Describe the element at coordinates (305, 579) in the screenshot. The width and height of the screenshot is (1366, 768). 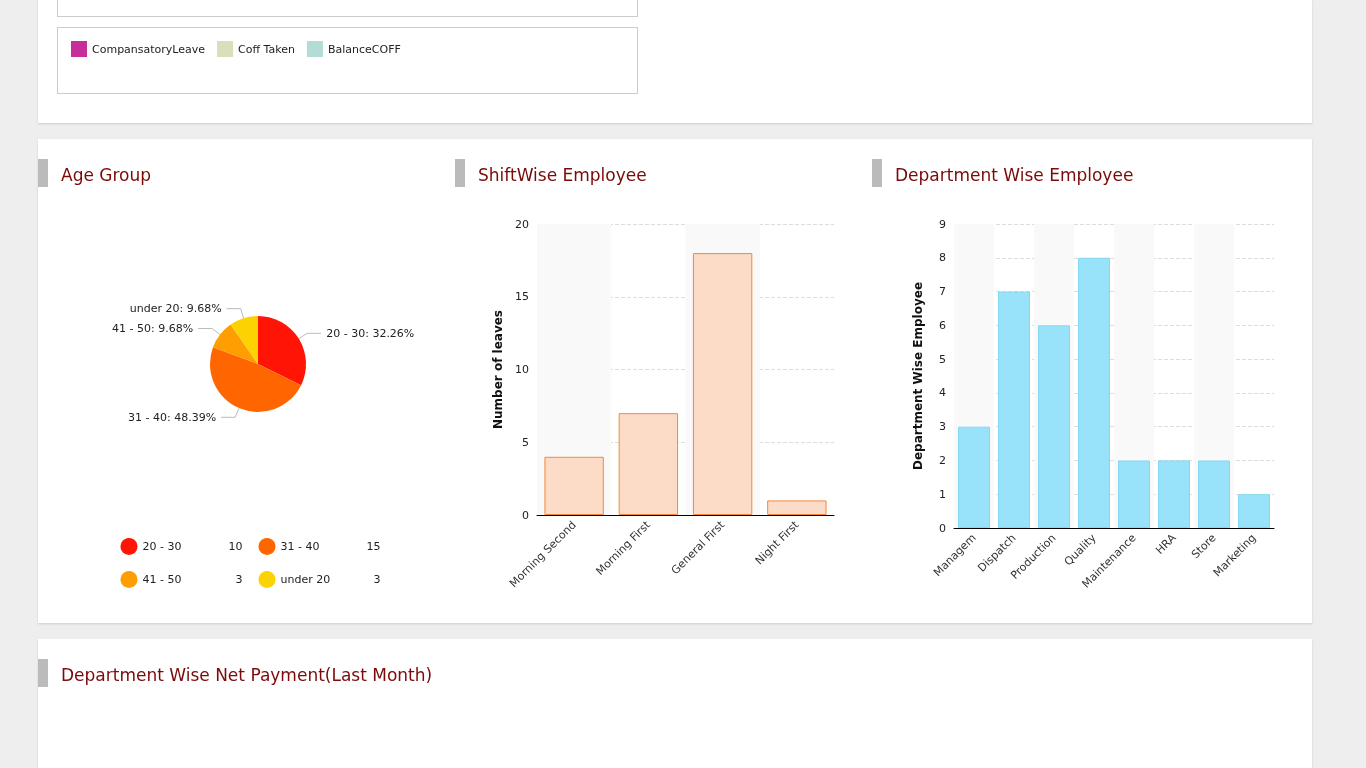
I see `legend-label: under 20` at that location.